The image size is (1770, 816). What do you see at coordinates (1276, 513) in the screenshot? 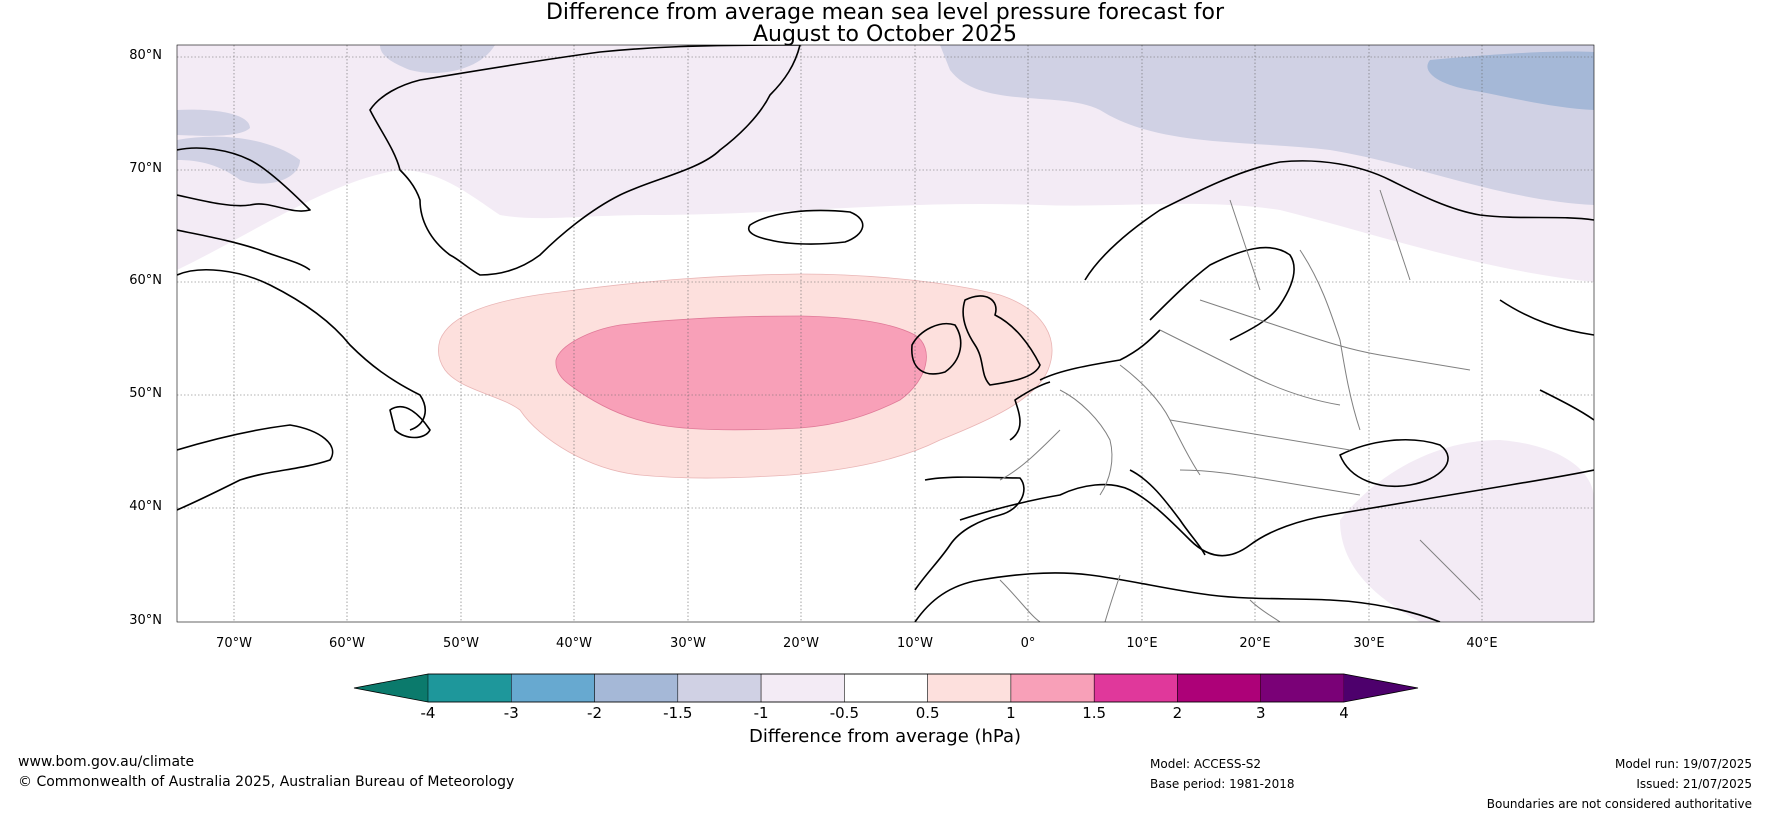
I see `coastline-mediterranean` at bounding box center [1276, 513].